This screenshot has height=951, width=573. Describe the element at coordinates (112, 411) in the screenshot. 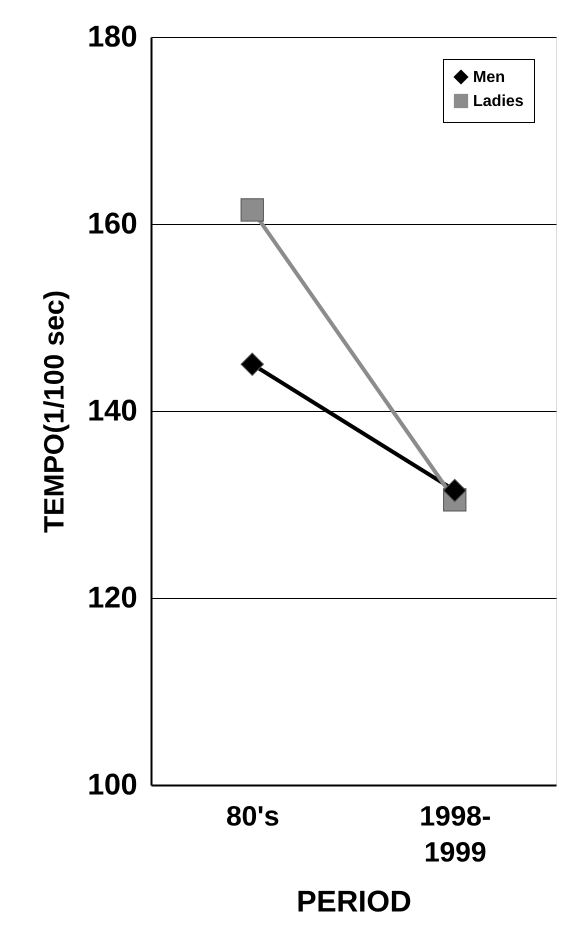

I see `y-tick-label: 140` at that location.